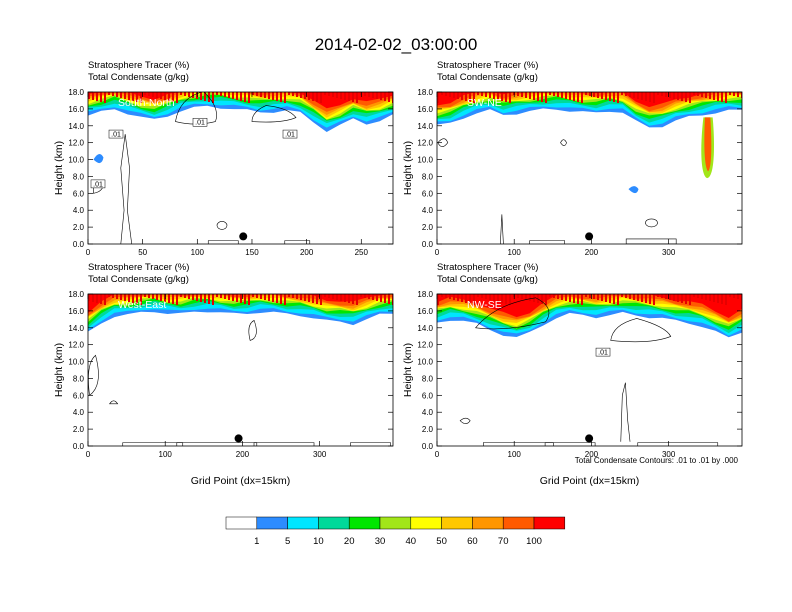 The image size is (792, 612). I want to click on panel-label: South-North, so click(146, 103).